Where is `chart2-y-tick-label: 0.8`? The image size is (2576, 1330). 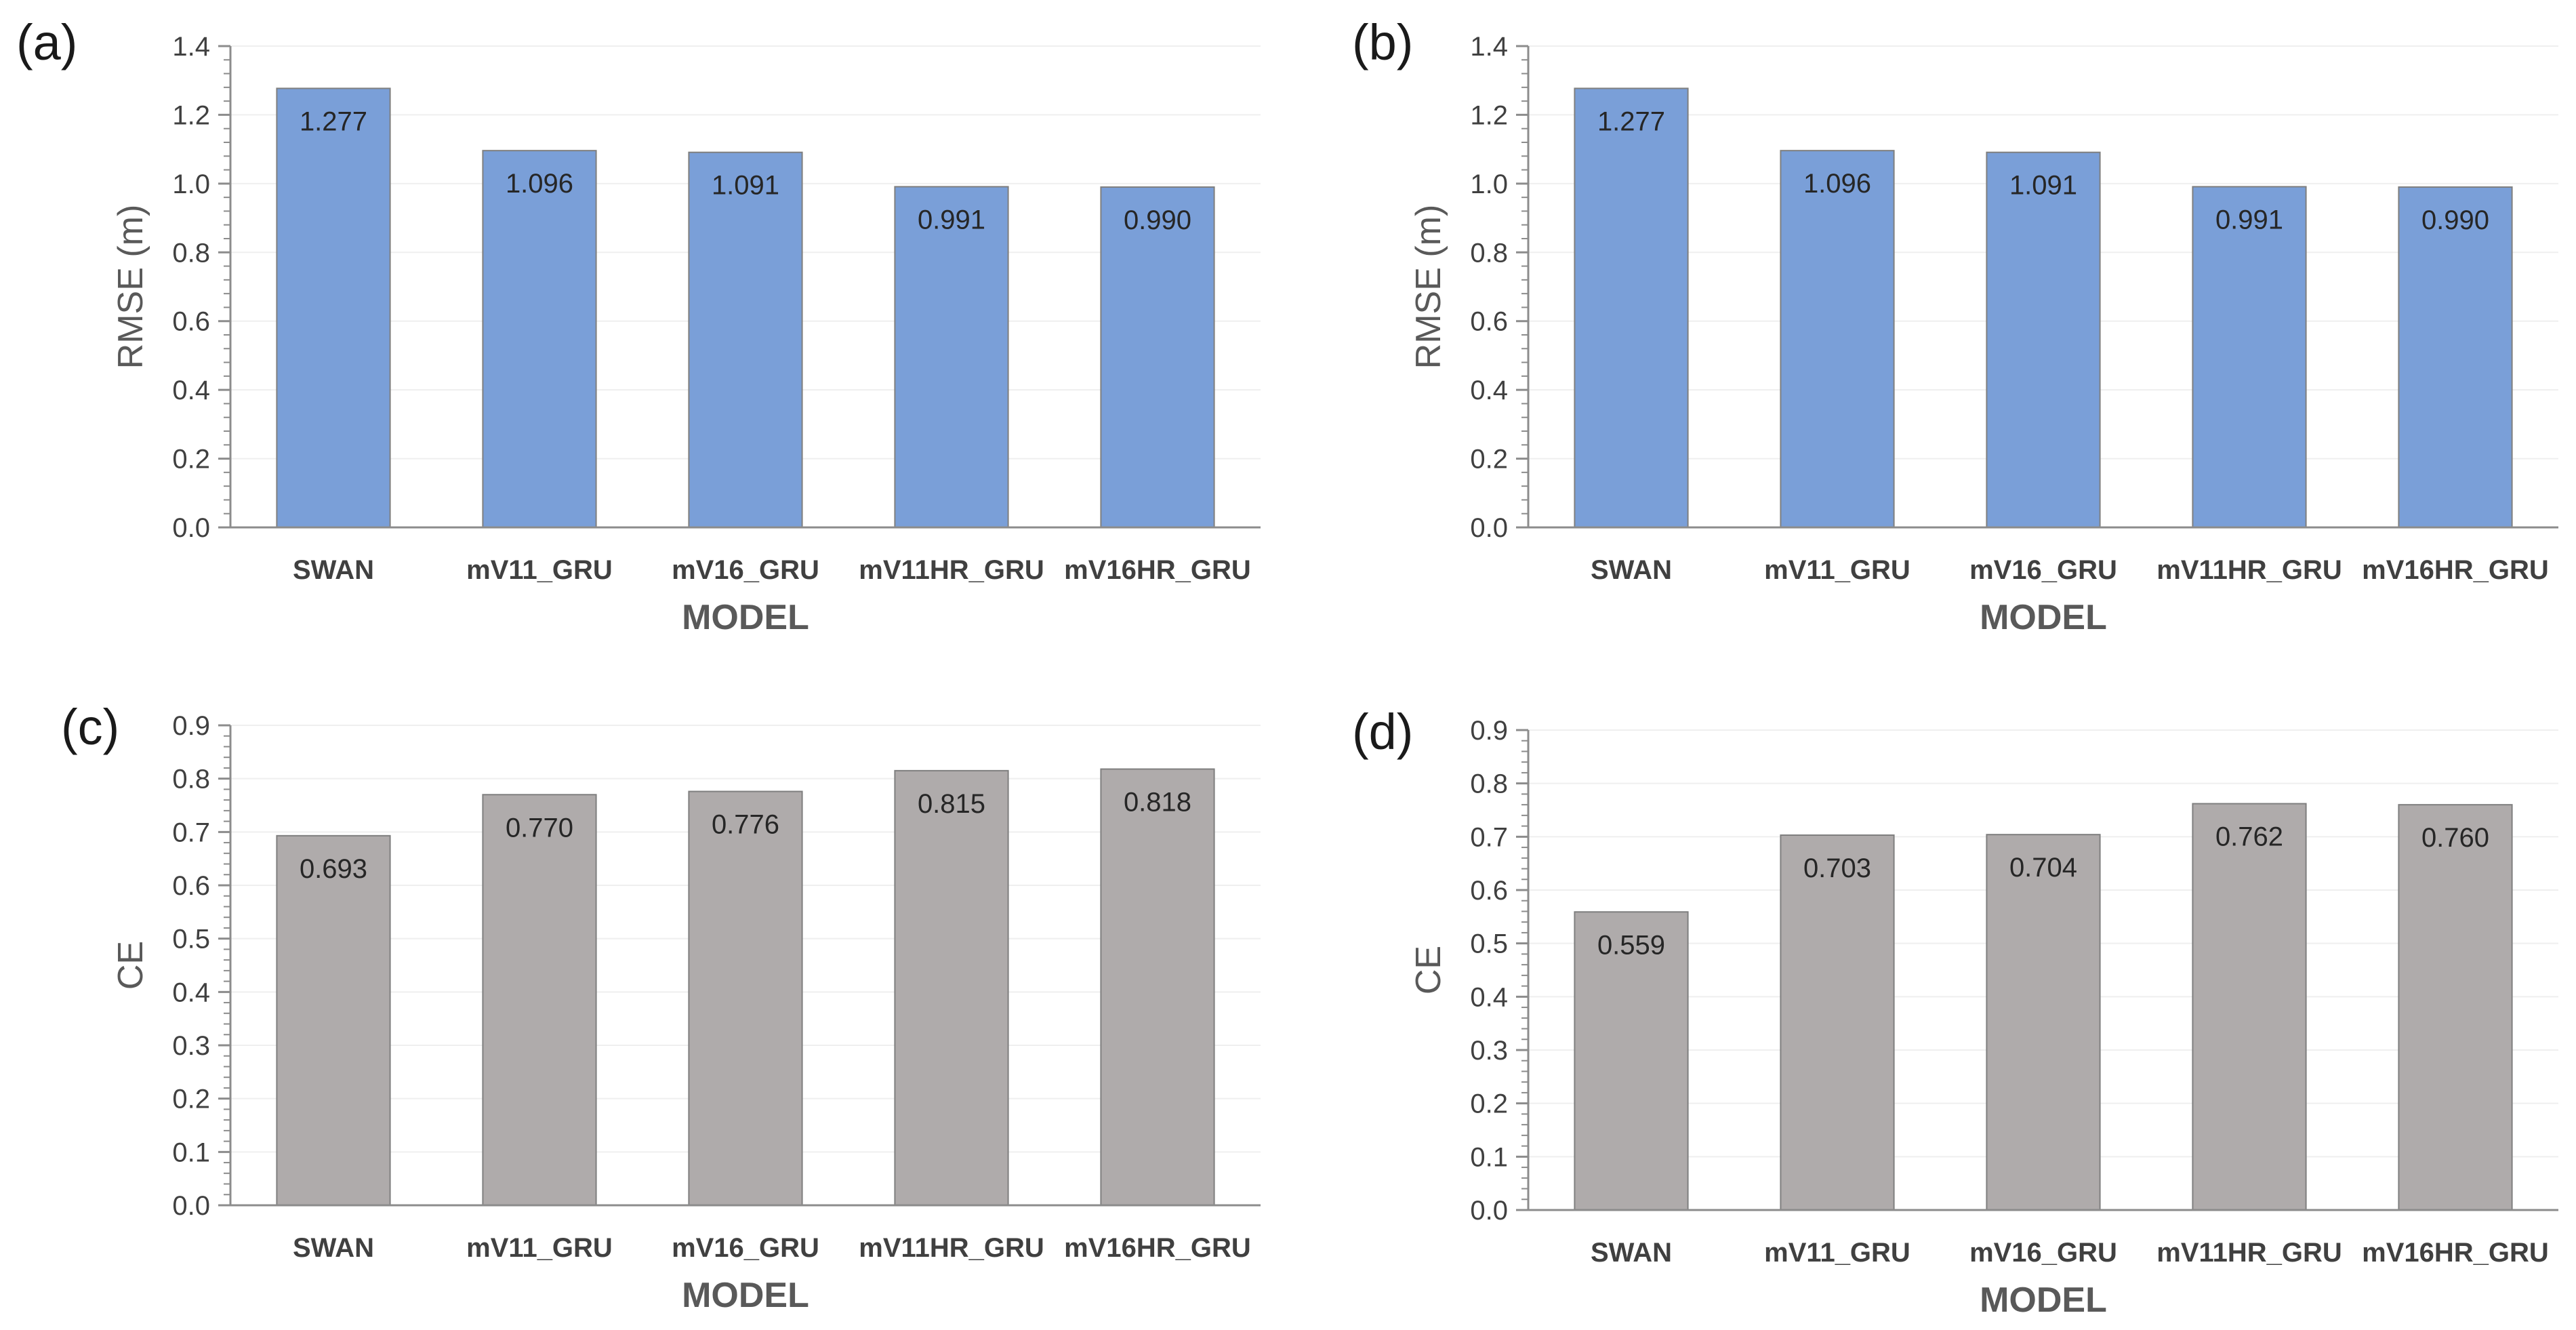
chart2-y-tick-label: 0.8 is located at coordinates (191, 779).